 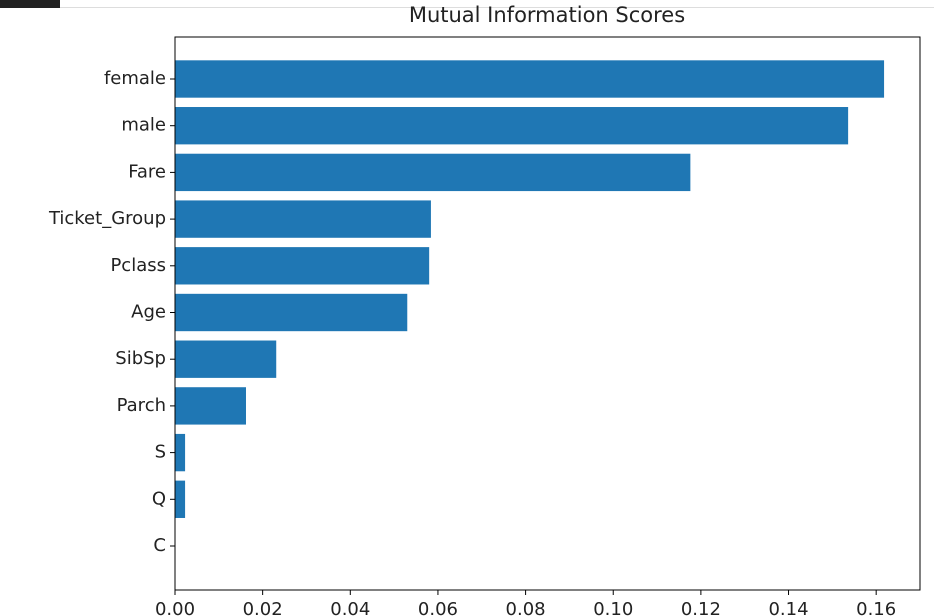 What do you see at coordinates (148, 312) in the screenshot?
I see `y-tick-label: Age` at bounding box center [148, 312].